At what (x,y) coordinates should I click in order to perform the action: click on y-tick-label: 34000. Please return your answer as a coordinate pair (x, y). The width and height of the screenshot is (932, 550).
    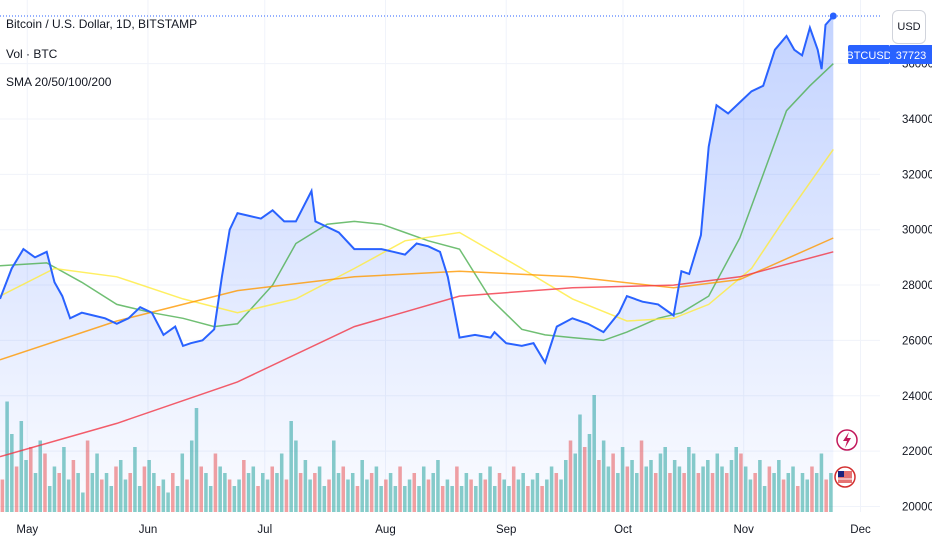
    Looking at the image, I should click on (917, 120).